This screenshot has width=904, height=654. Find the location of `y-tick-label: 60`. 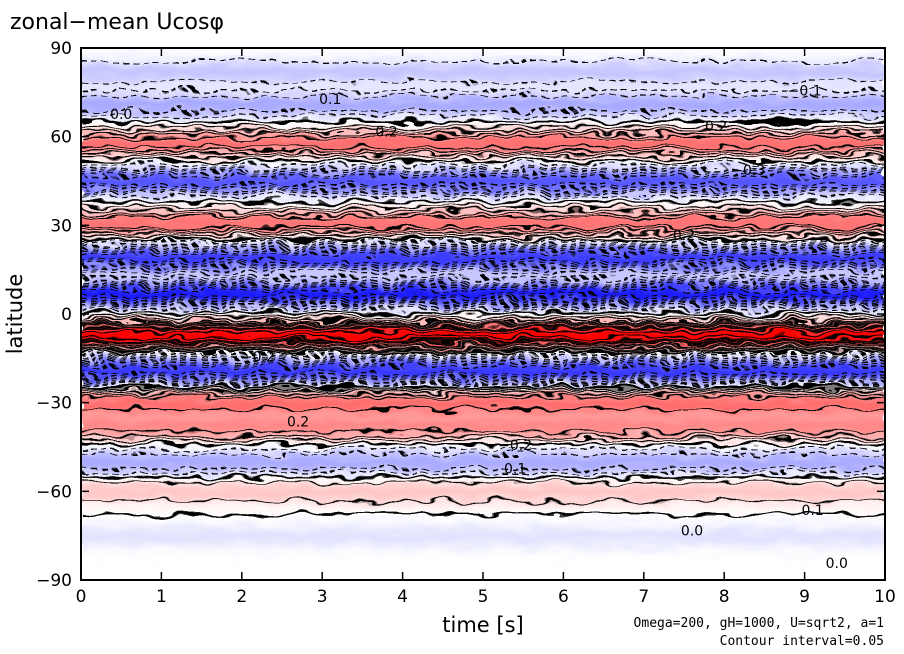

y-tick-label: 60 is located at coordinates (61, 138).